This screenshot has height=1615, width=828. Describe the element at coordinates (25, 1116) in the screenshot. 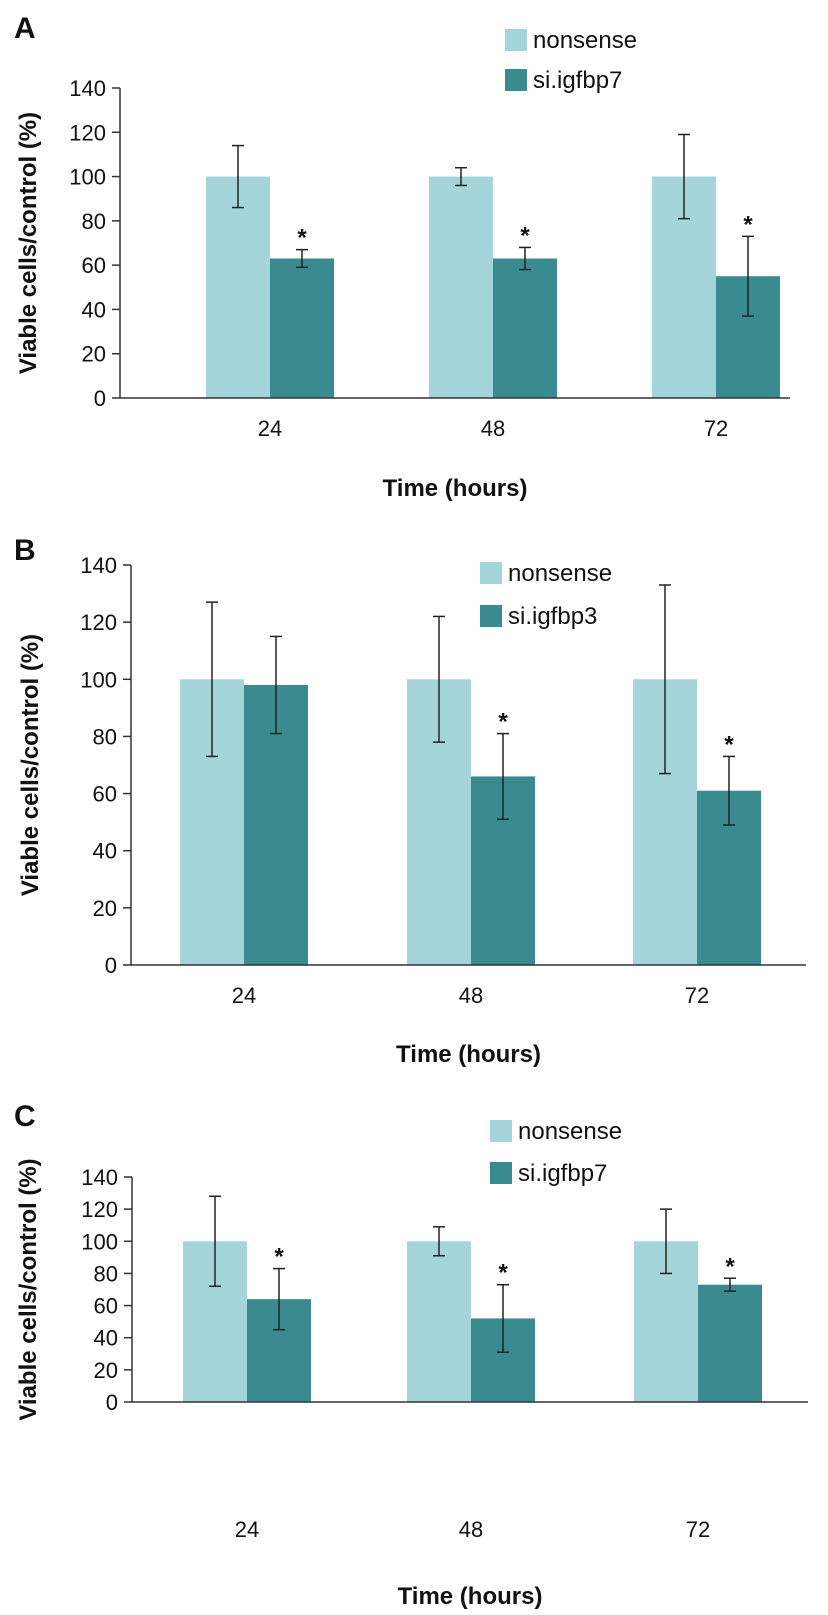

I see `panel-letter: C` at that location.